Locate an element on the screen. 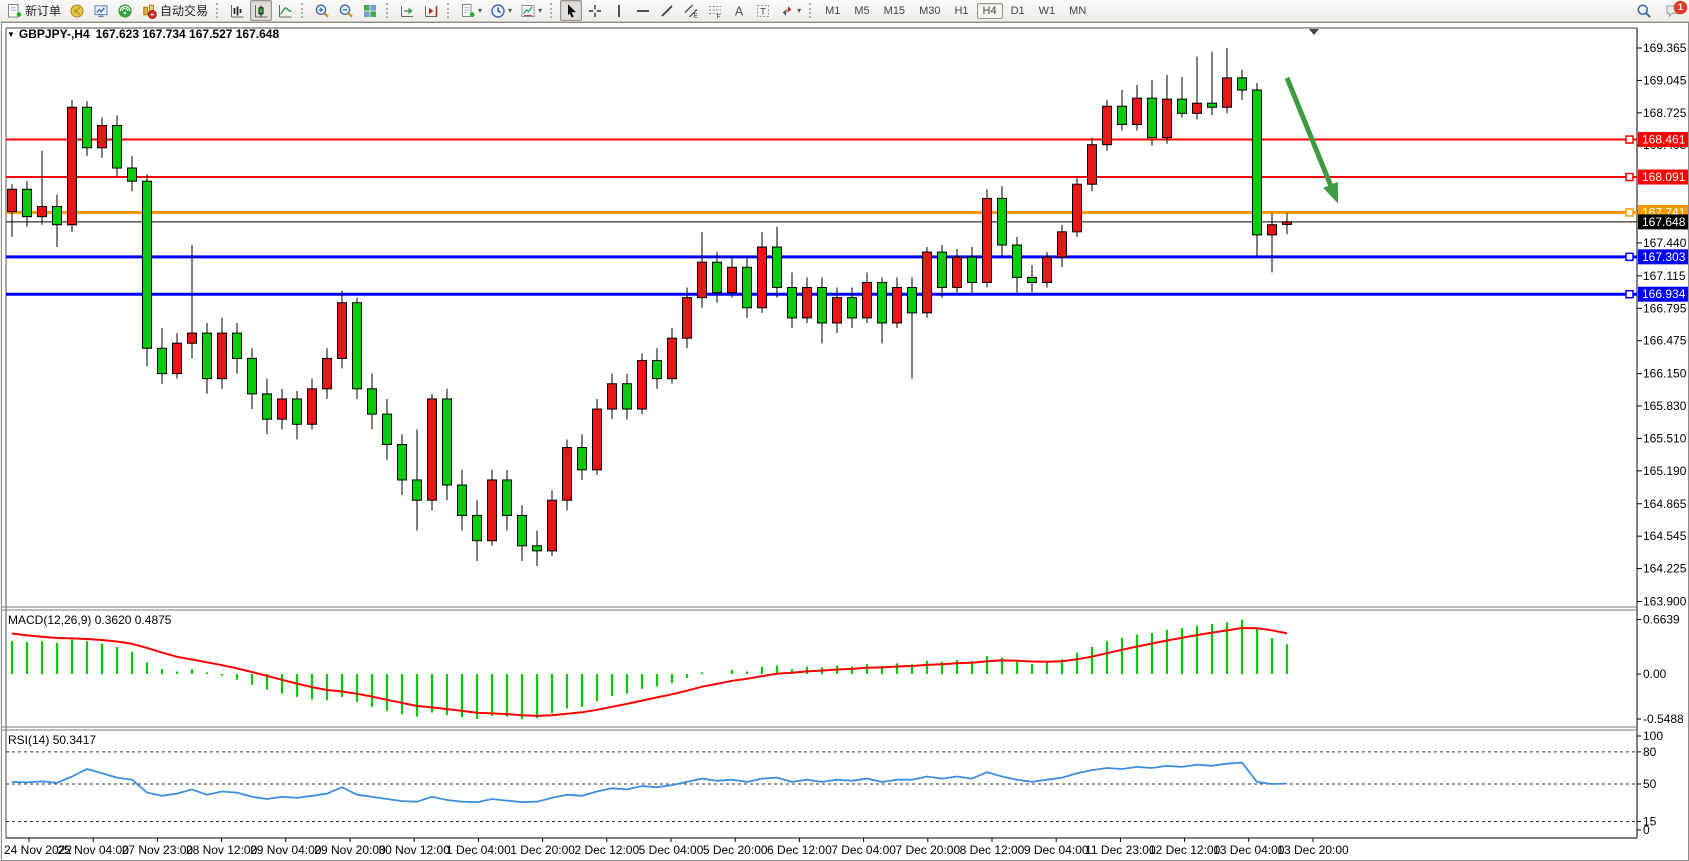 This screenshot has width=1689, height=861. timeframe-button-H4: H4 is located at coordinates (989, 10).